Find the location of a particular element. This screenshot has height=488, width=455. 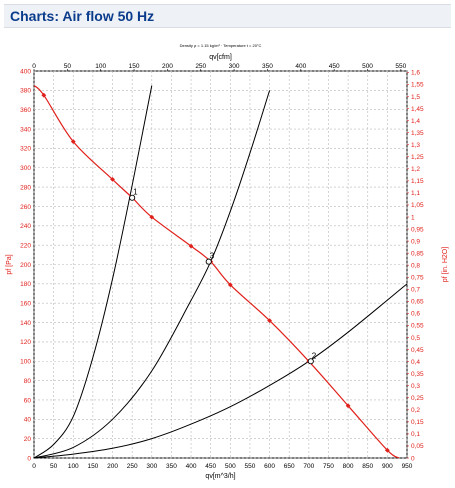

x-top-axis-title: qv[cfm] is located at coordinates (220, 57).